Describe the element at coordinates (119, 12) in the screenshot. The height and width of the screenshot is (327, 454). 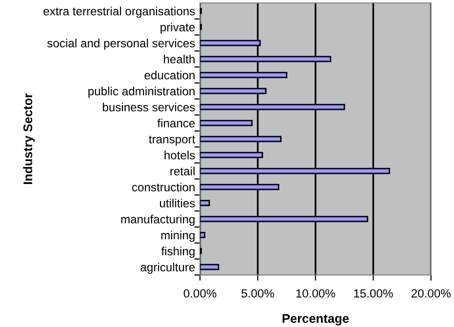
I see `y-tick-label: extra terrestrial organisations` at that location.